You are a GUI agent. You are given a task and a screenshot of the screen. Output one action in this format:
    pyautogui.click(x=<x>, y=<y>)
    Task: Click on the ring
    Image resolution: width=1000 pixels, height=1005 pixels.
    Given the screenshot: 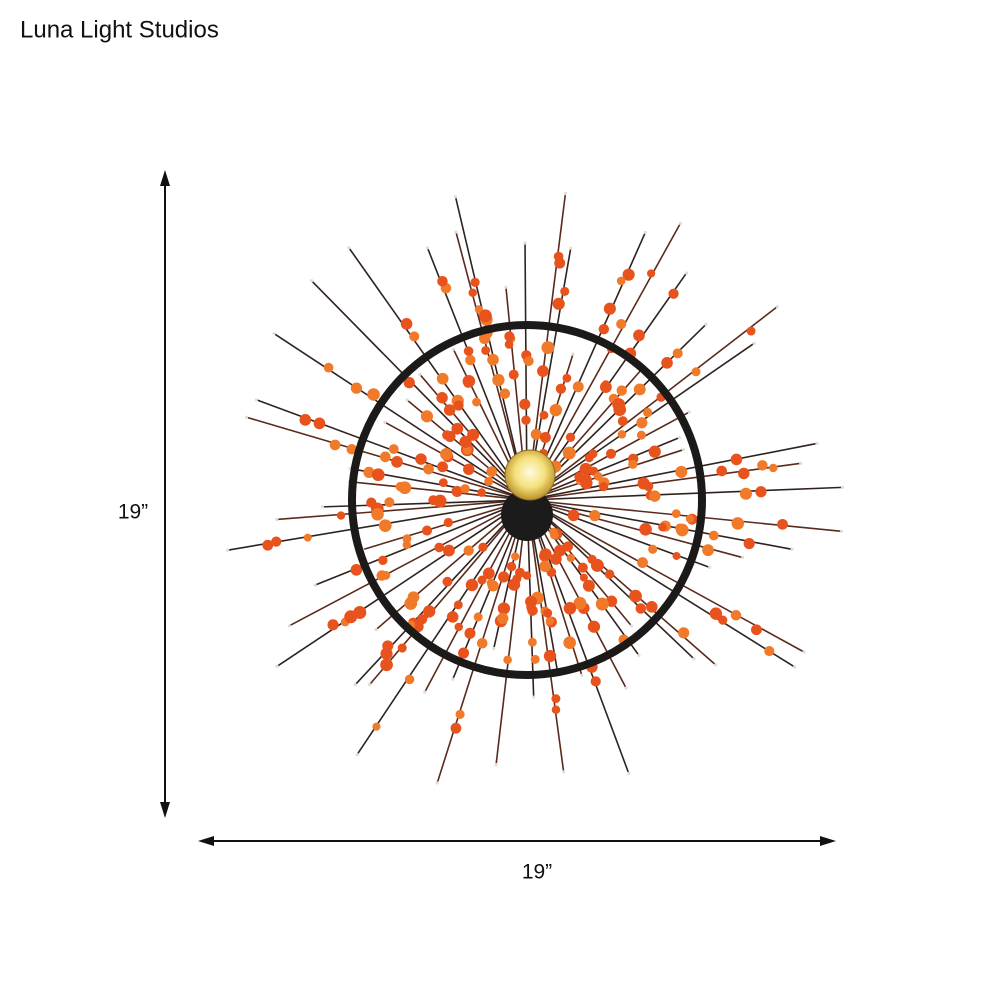 What is the action you would take?
    pyautogui.click(x=527, y=500)
    